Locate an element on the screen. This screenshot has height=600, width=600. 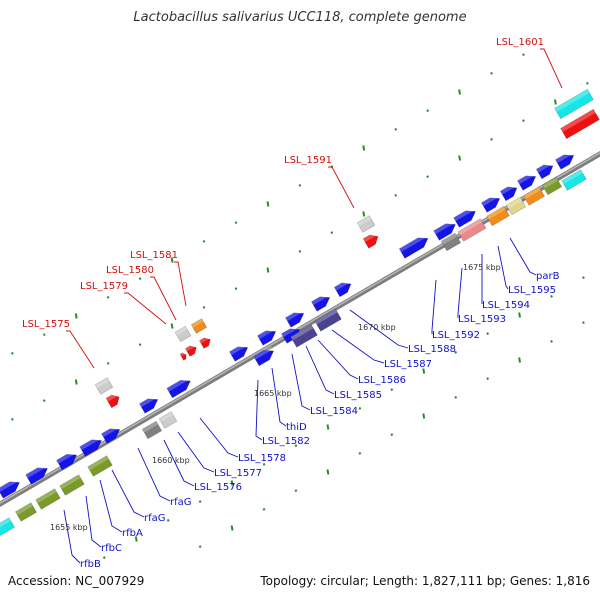
gene-label: thiD is located at coordinates (296, 427).